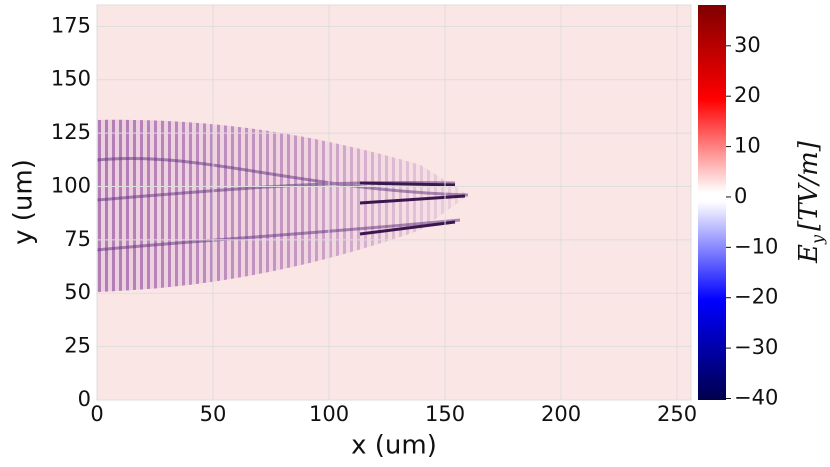  I want to click on y-tick-label: 75, so click(77, 239).